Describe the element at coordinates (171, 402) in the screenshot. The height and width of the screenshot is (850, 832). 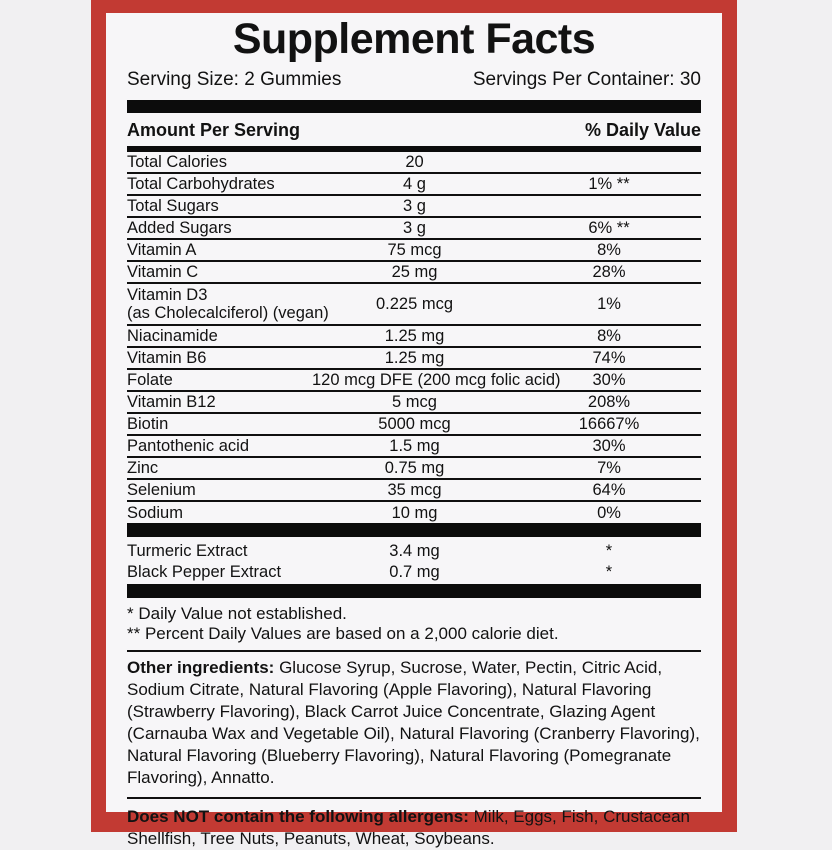
I see `nutrient-name: Vitamin B12` at that location.